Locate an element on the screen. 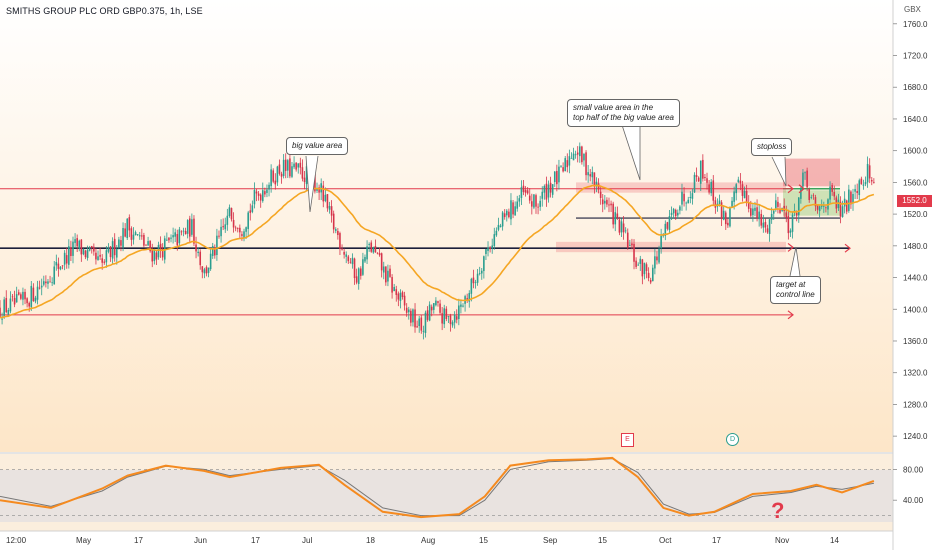 This screenshot has width=932, height=550. x-tick-label: 15 is located at coordinates (483, 540).